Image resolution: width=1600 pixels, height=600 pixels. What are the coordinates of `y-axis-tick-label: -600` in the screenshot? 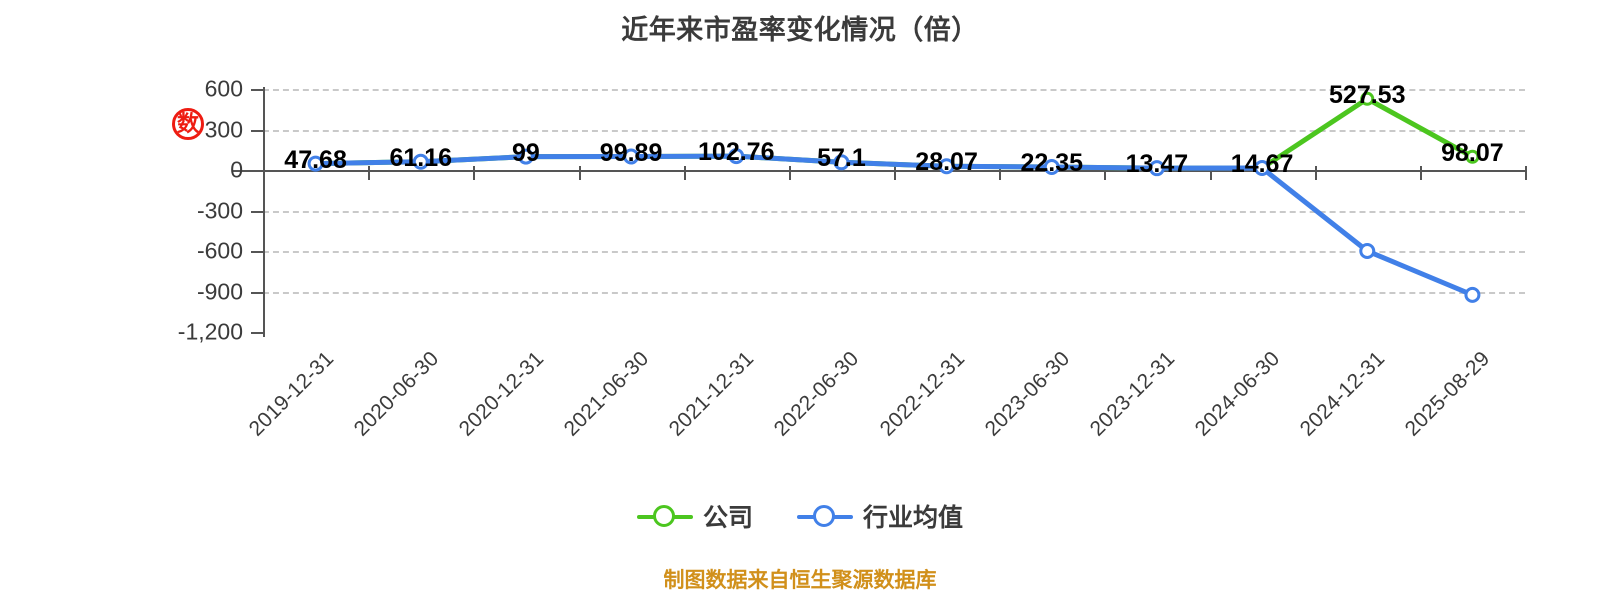 It's located at (219, 250).